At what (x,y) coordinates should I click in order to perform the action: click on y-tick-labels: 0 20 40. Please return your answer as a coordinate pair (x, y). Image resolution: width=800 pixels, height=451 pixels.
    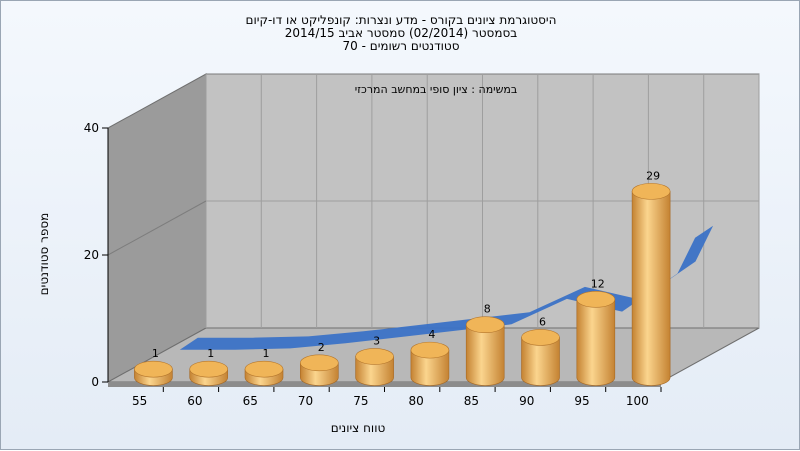
    Looking at the image, I should click on (96, 255).